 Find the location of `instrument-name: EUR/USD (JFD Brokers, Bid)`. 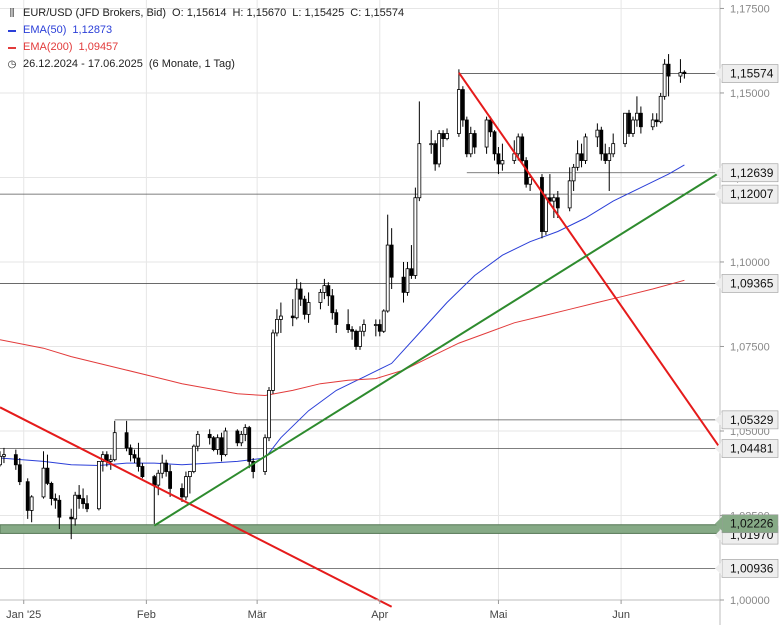

instrument-name: EUR/USD (JFD Brokers, Bid) is located at coordinates (95, 13).